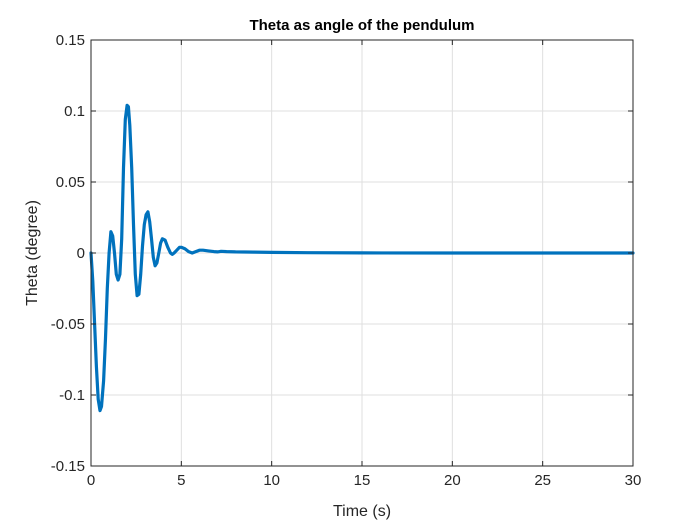  Describe the element at coordinates (68, 466) in the screenshot. I see `y-tick-label: -0.15` at that location.